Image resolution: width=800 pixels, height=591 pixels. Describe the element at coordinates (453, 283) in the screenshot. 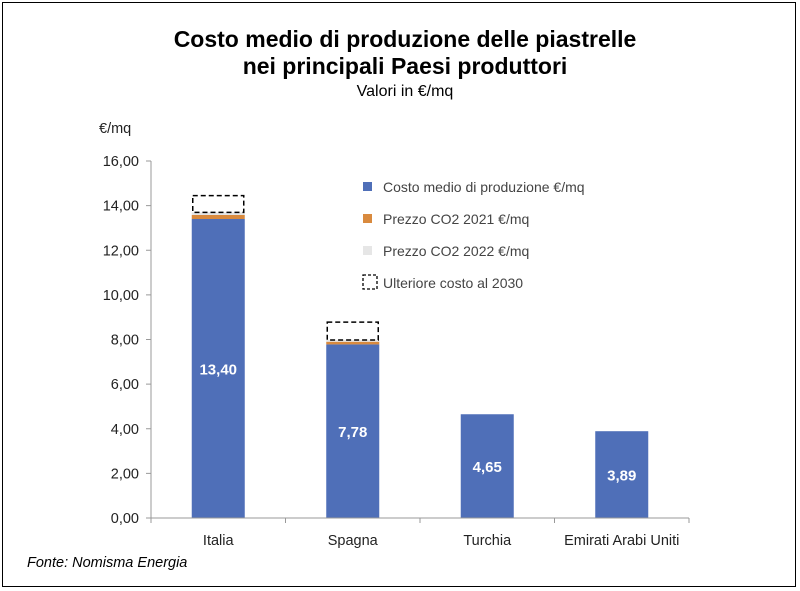

I see `legend-label: Ulteriore costo al 2030` at that location.